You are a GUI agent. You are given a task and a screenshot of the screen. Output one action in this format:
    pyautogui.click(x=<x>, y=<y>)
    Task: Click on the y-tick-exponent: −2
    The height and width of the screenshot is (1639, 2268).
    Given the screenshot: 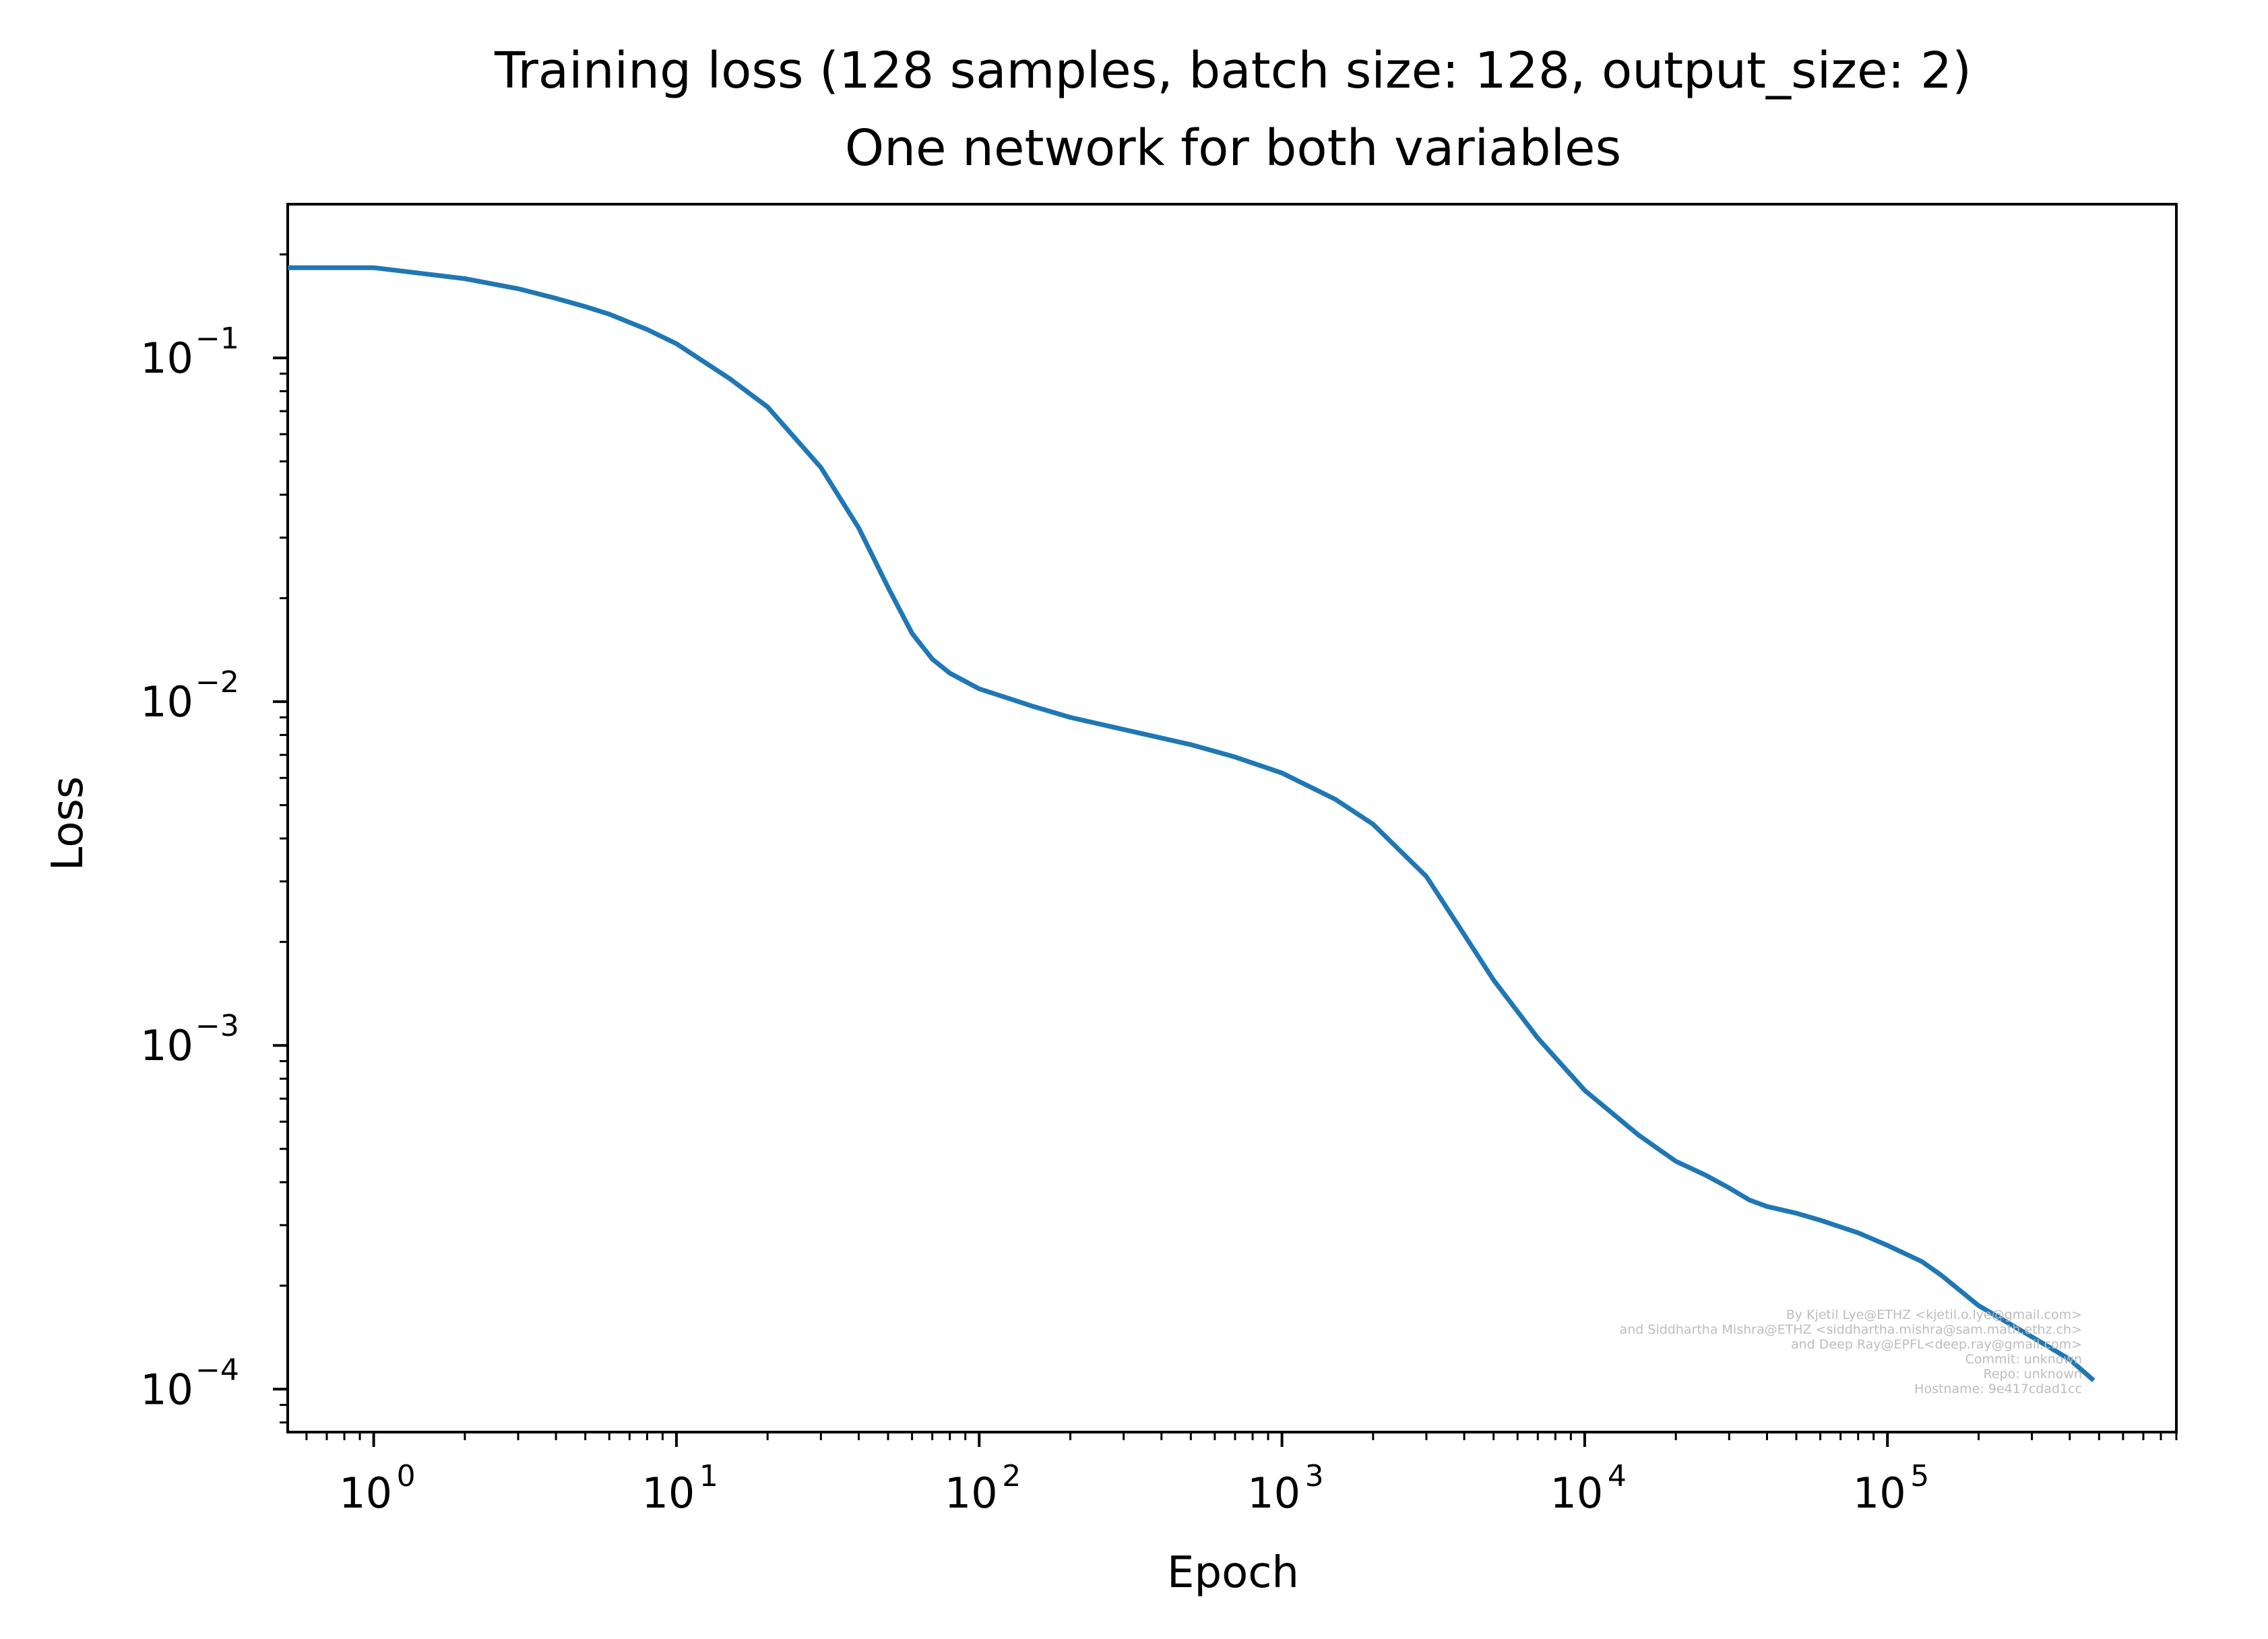 What is the action you would take?
    pyautogui.click(x=217, y=682)
    